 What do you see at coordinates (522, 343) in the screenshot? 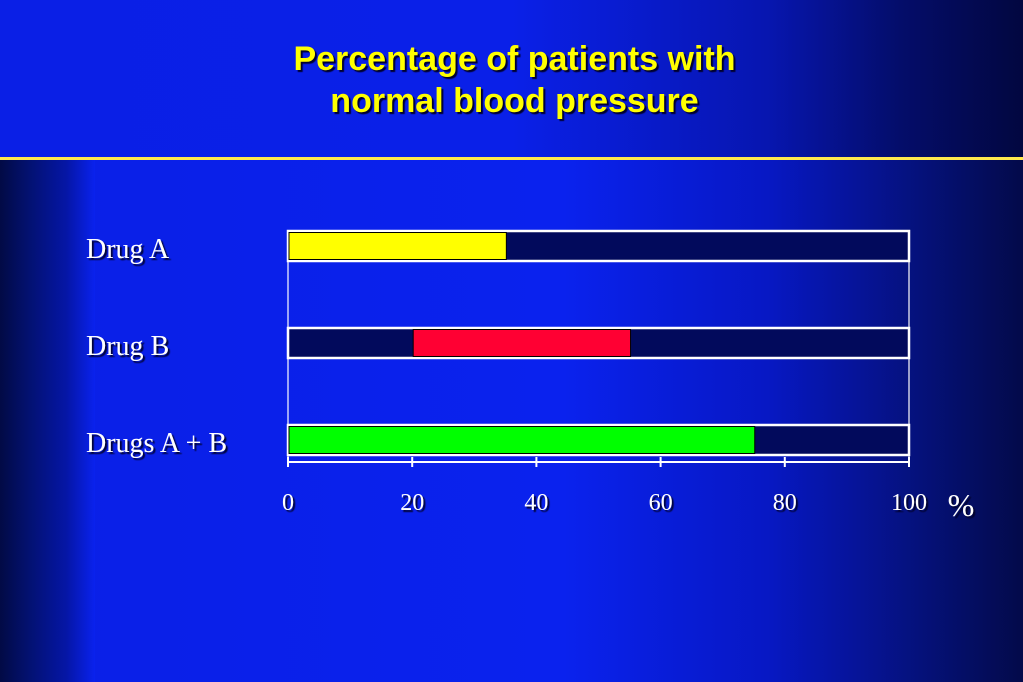
I see `bar-drug-b` at bounding box center [522, 343].